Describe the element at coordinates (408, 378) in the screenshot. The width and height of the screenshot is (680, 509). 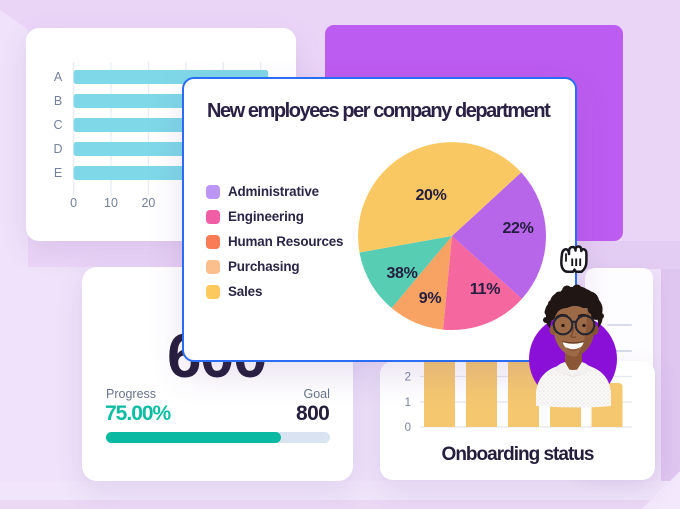
I see `svg-text: 2` at that location.